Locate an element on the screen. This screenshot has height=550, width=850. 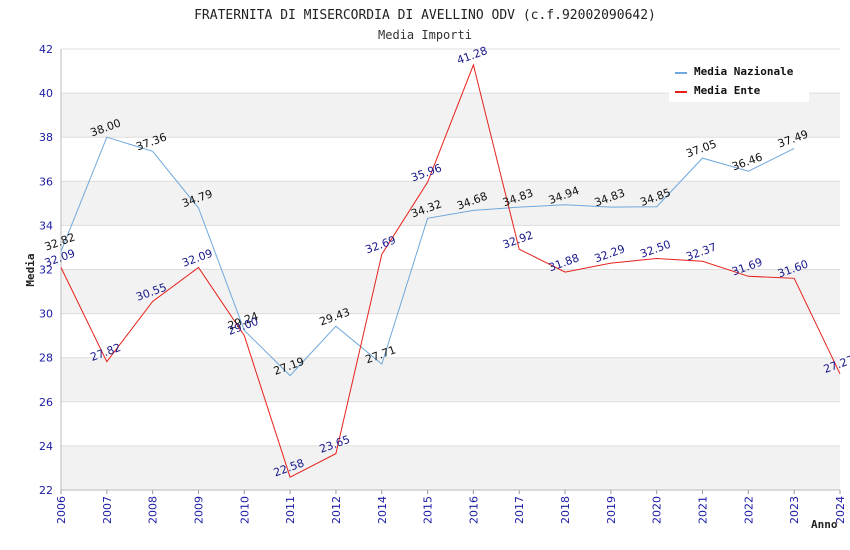
y-tick-label: 30 is located at coordinates (46, 314).